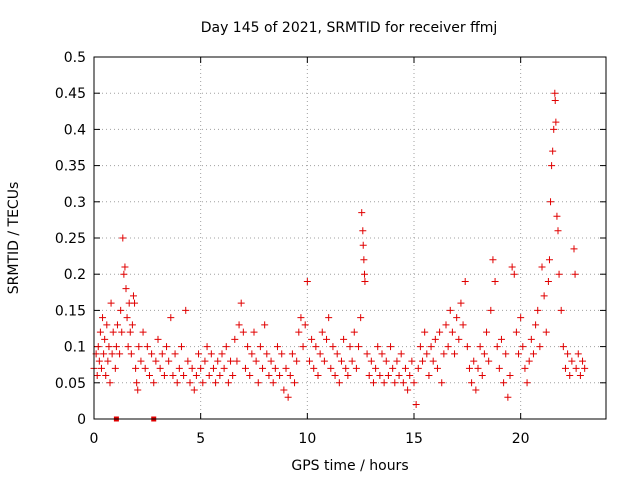 Image resolution: width=640 pixels, height=480 pixels. What do you see at coordinates (75, 58) in the screenshot?
I see `y-tick-label: 0.5` at bounding box center [75, 58].